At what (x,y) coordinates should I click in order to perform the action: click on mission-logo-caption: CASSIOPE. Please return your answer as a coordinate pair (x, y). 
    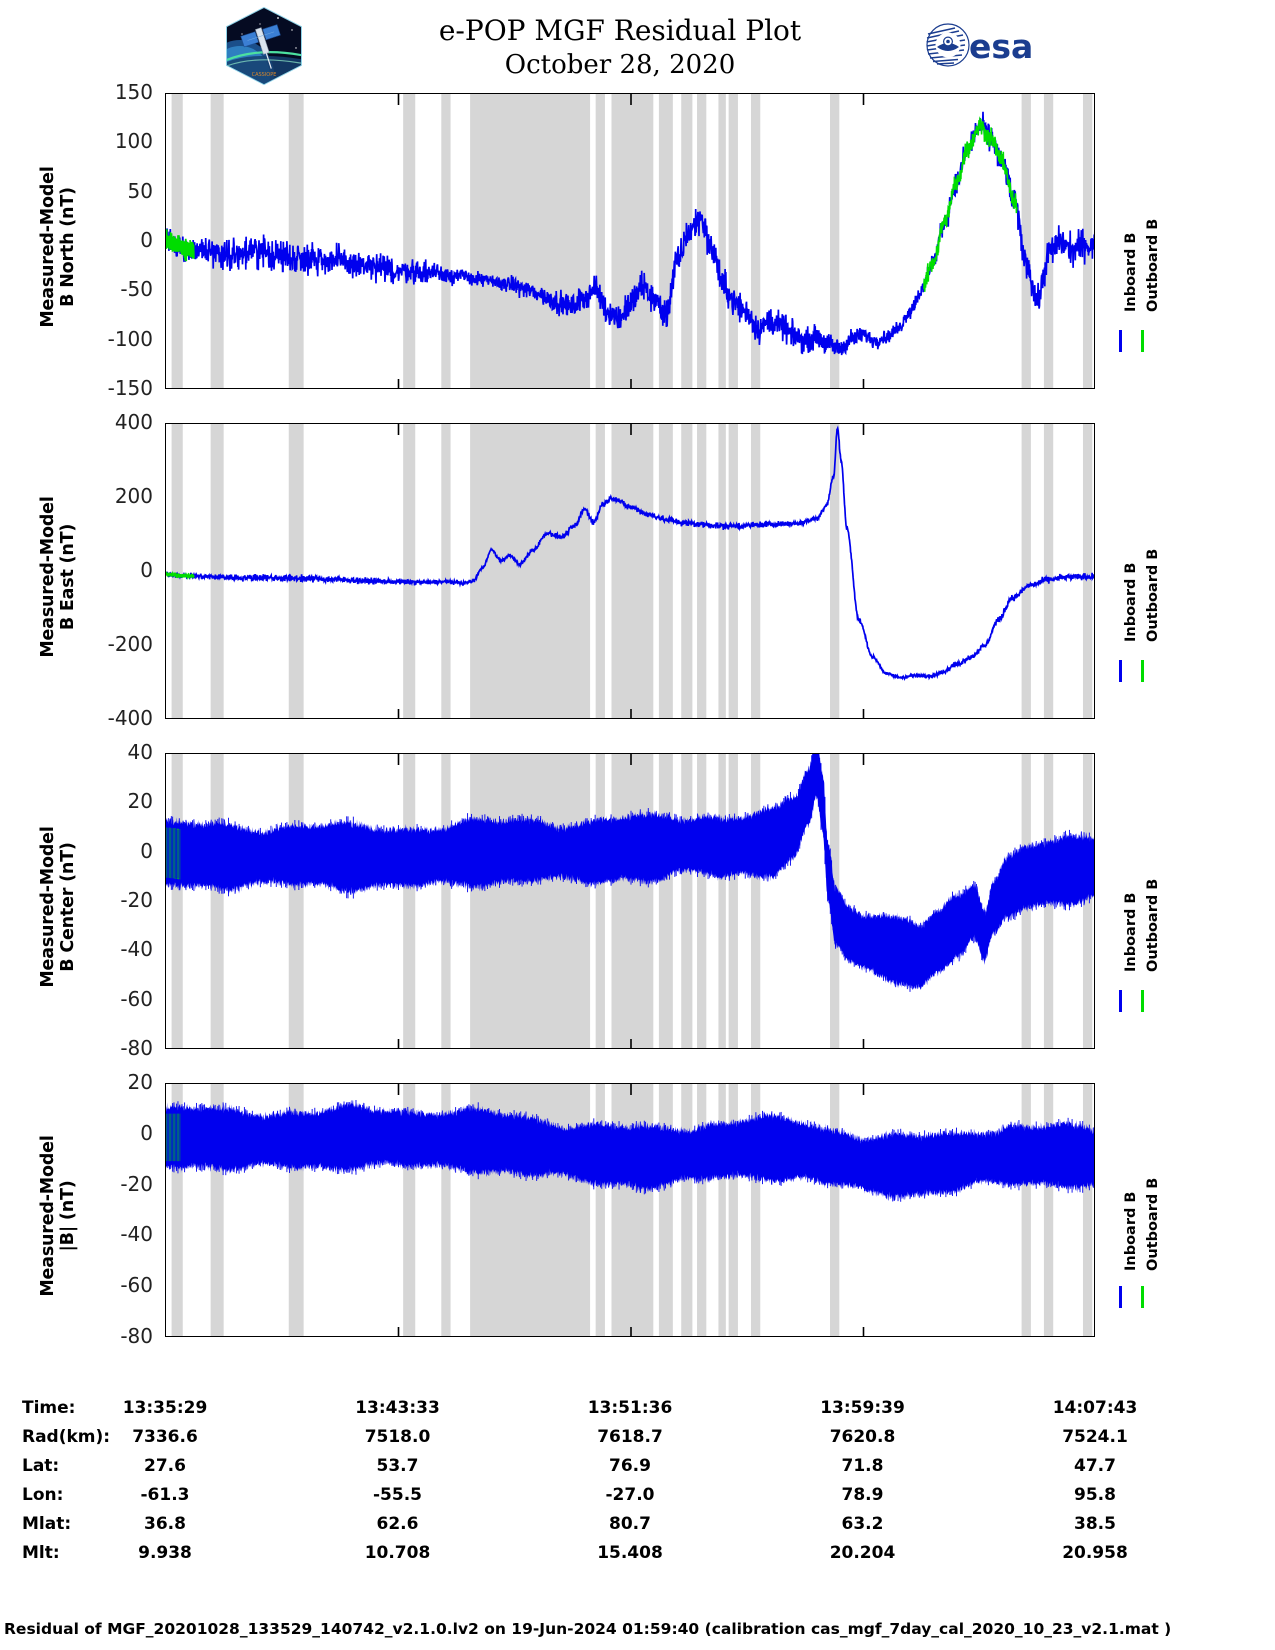
    Looking at the image, I should click on (264, 75).